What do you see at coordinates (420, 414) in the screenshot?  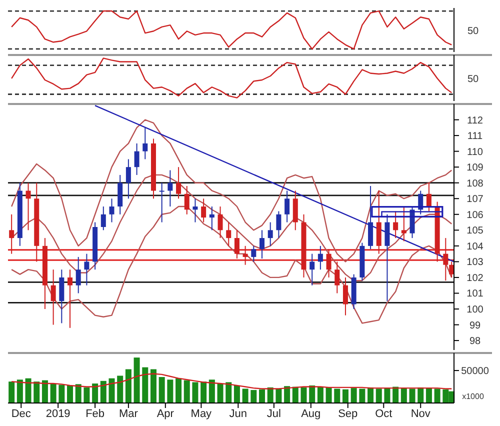 I see `x-tick-label: Nov` at bounding box center [420, 414].